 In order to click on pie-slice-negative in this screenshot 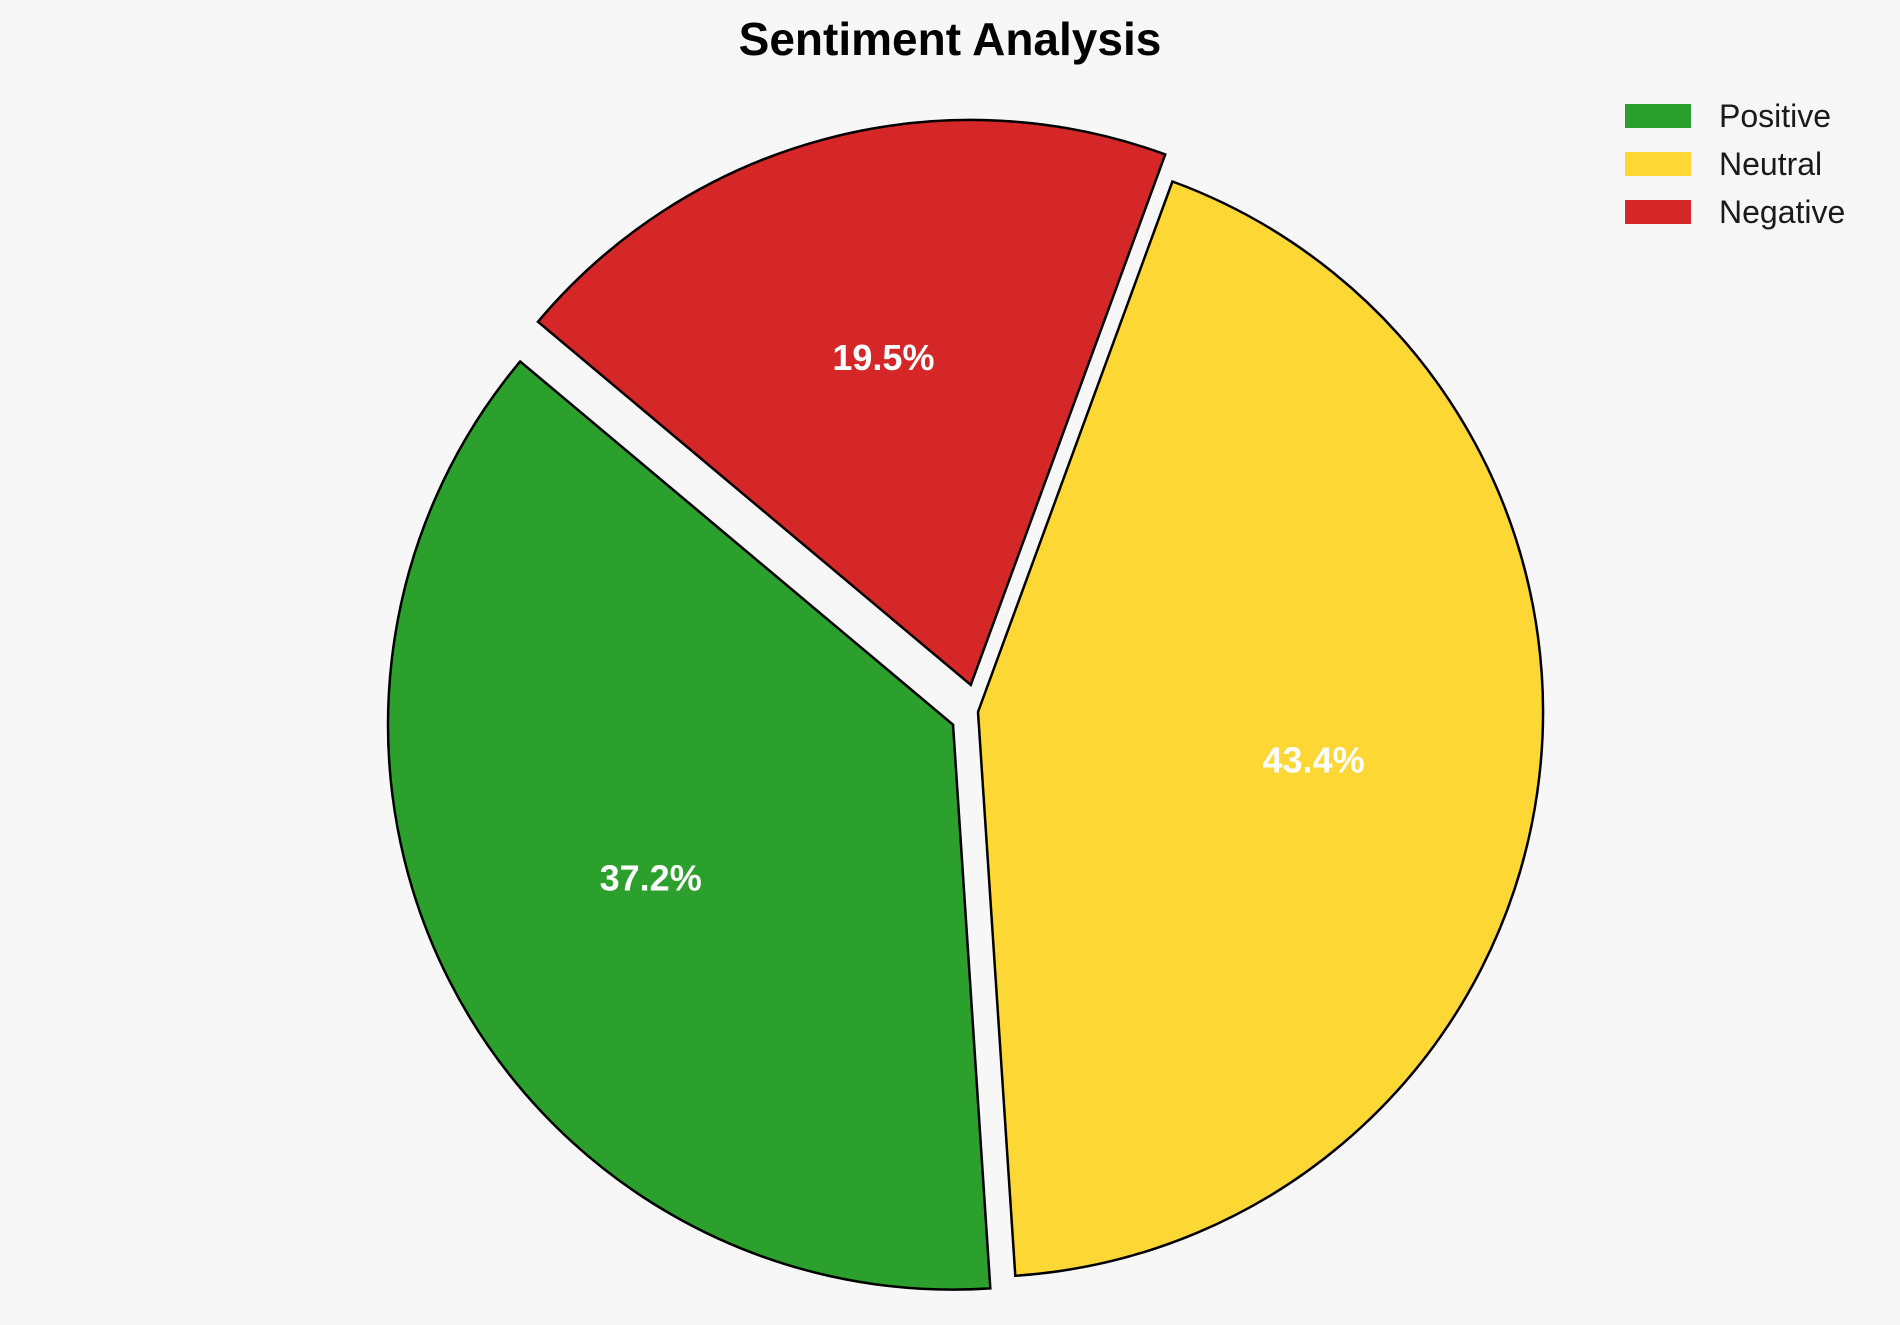, I will do `click(851, 403)`.